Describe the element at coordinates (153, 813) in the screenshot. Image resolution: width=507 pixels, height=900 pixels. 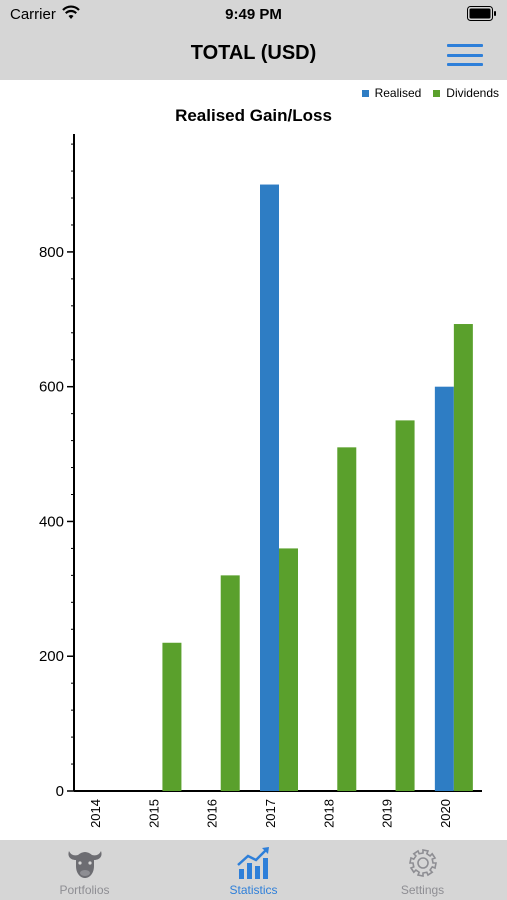
I see `x-tick-label: 2015` at that location.